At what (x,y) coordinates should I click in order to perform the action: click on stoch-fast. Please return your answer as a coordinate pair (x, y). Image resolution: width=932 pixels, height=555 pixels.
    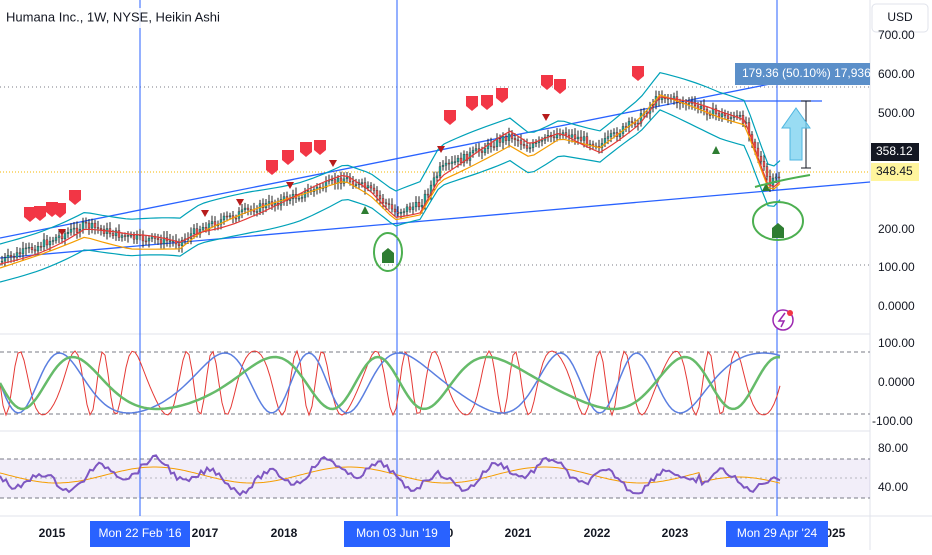
    Looking at the image, I should click on (390, 383).